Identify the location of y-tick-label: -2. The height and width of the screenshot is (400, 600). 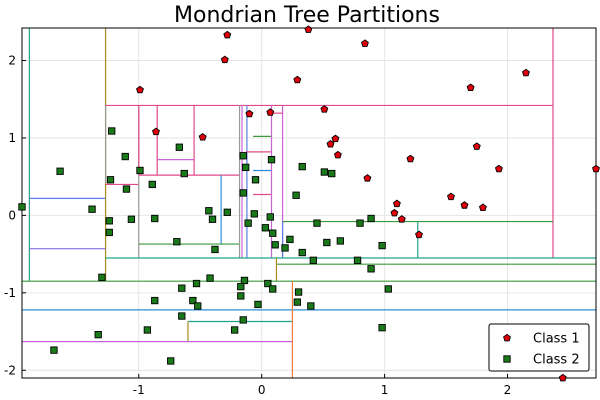
(10, 370).